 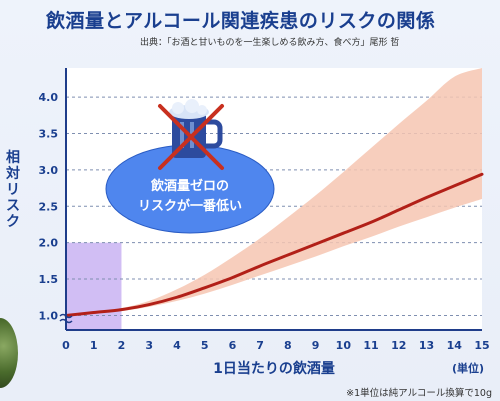 I want to click on x-tick-label: 7, so click(x=260, y=345).